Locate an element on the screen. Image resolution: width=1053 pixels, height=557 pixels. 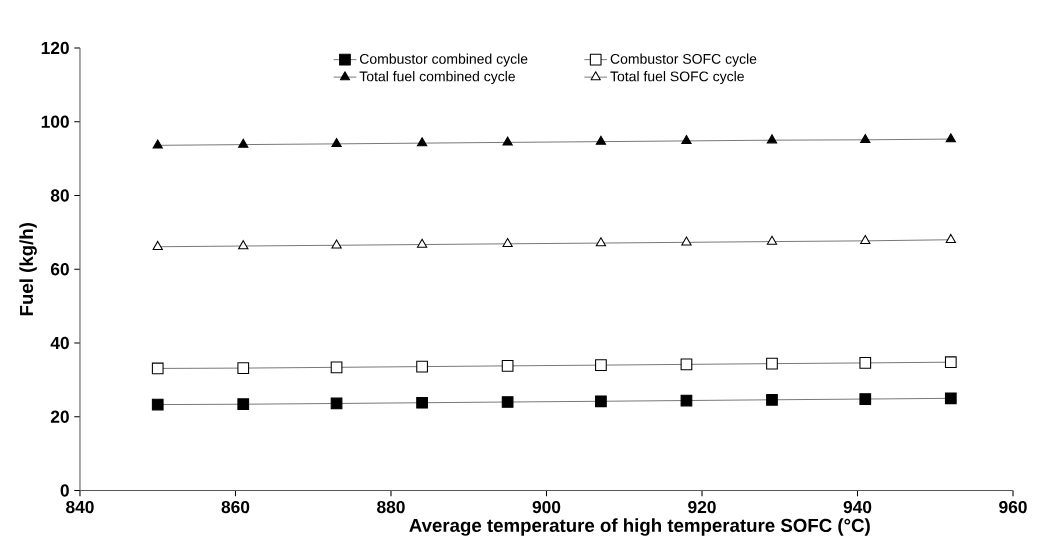
y-tick-label: 100 is located at coordinates (55, 121).